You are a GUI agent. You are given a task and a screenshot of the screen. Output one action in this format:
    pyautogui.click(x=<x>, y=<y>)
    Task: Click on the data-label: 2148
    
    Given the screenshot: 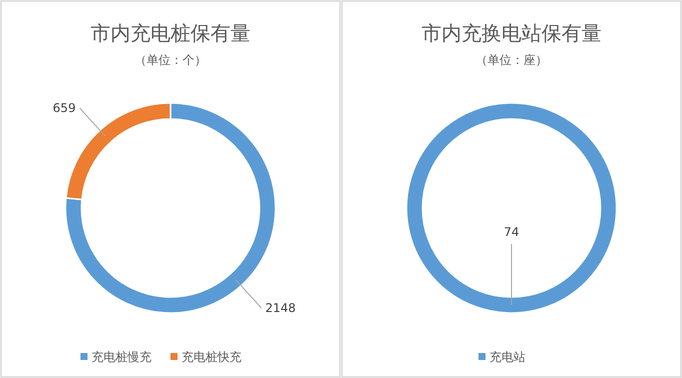 What is the action you would take?
    pyautogui.click(x=280, y=307)
    